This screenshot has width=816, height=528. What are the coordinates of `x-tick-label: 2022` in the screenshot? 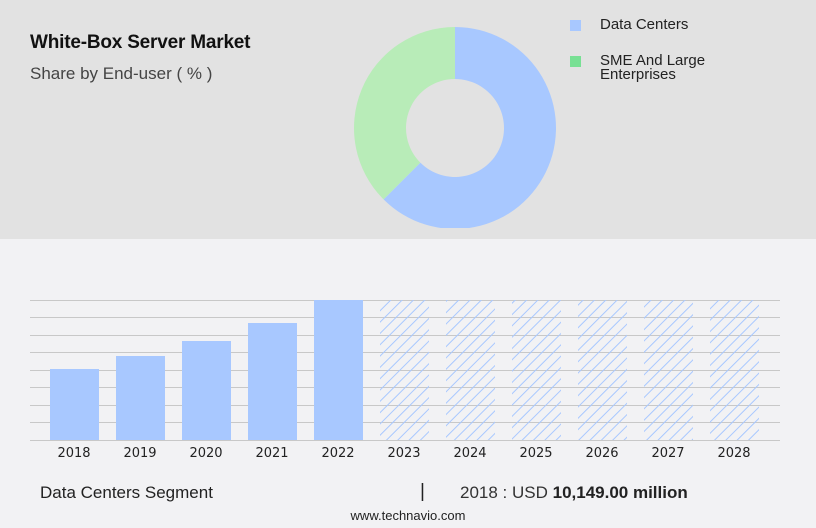 It's located at (338, 453).